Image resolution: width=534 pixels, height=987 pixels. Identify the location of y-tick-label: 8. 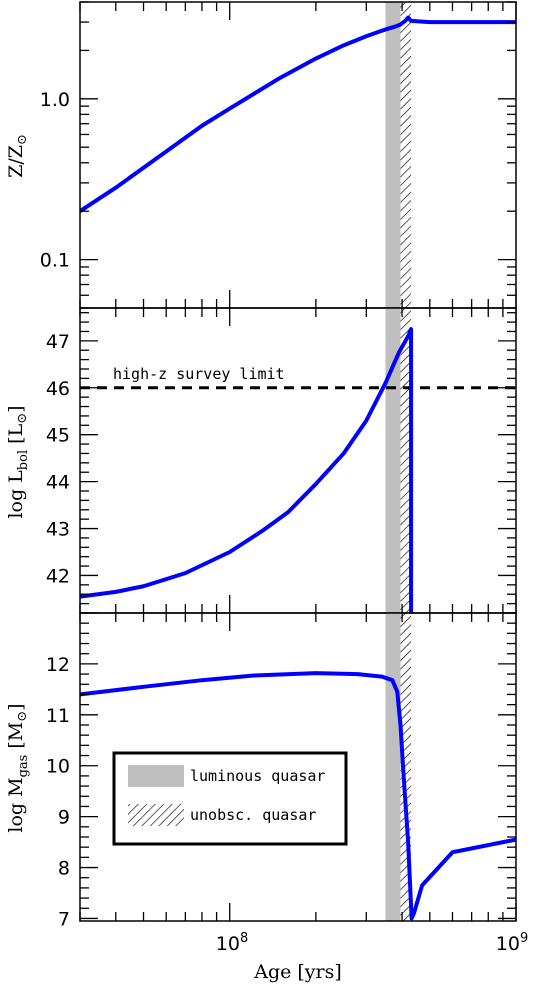
(64, 869).